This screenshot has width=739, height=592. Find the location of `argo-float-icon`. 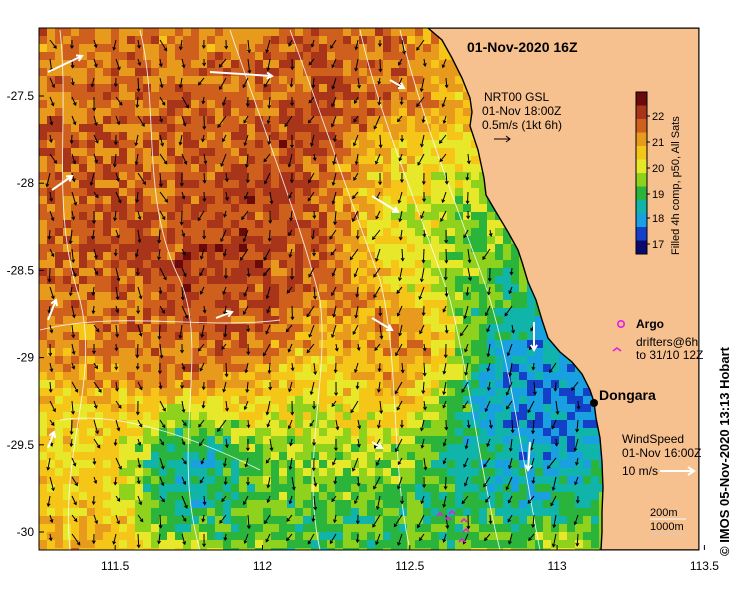

argo-float-icon is located at coordinates (620, 323).